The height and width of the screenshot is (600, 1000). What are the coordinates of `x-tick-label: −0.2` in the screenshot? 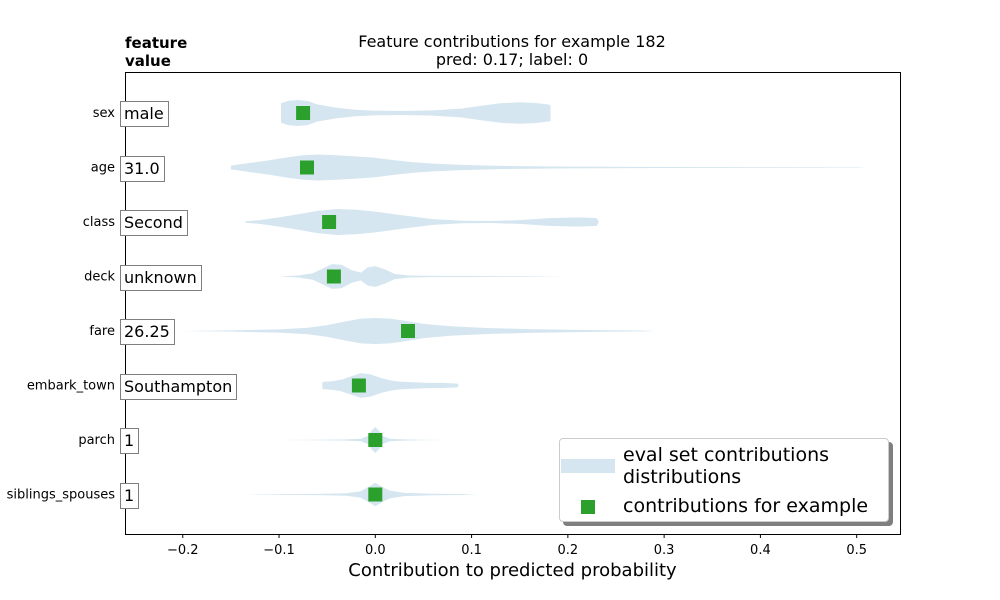 It's located at (183, 550).